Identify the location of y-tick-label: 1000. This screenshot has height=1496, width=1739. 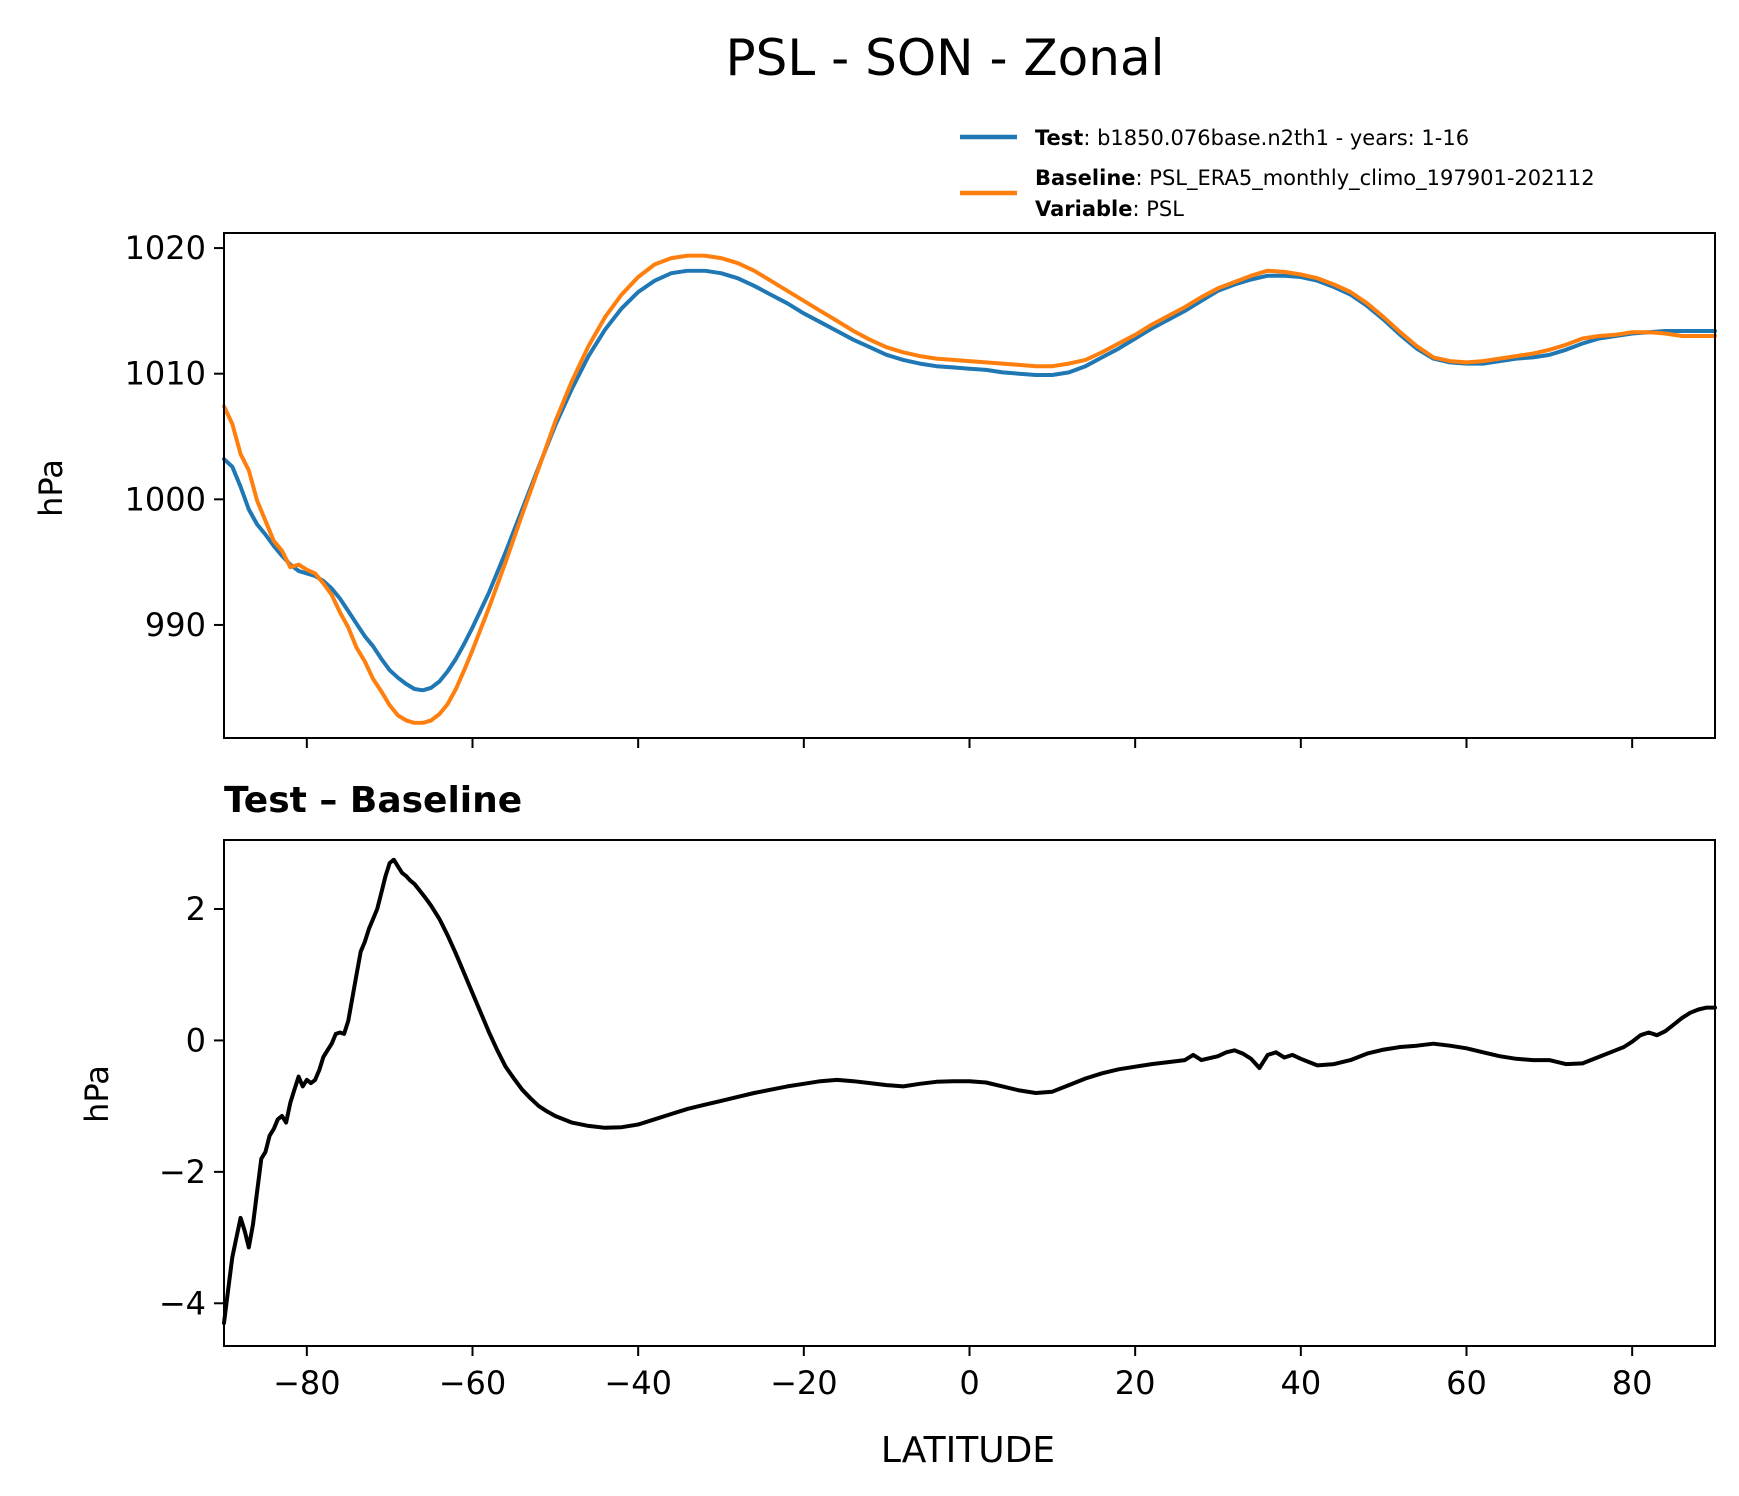
(165, 499).